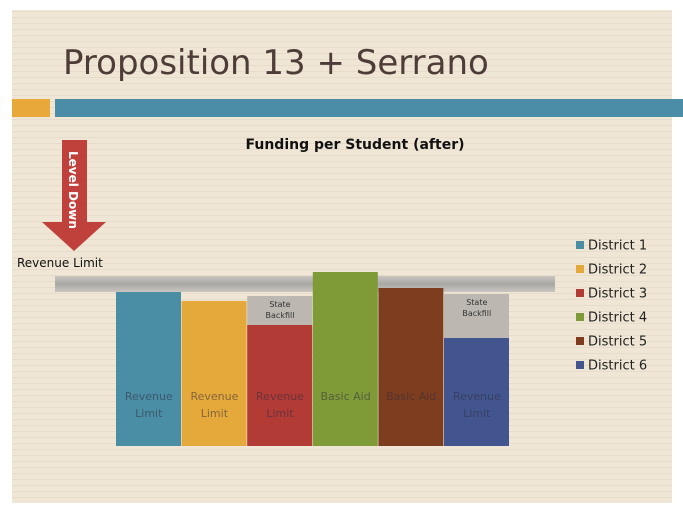 This screenshot has height=506, width=683. Describe the element at coordinates (305, 284) in the screenshot. I see `reference-band` at that location.